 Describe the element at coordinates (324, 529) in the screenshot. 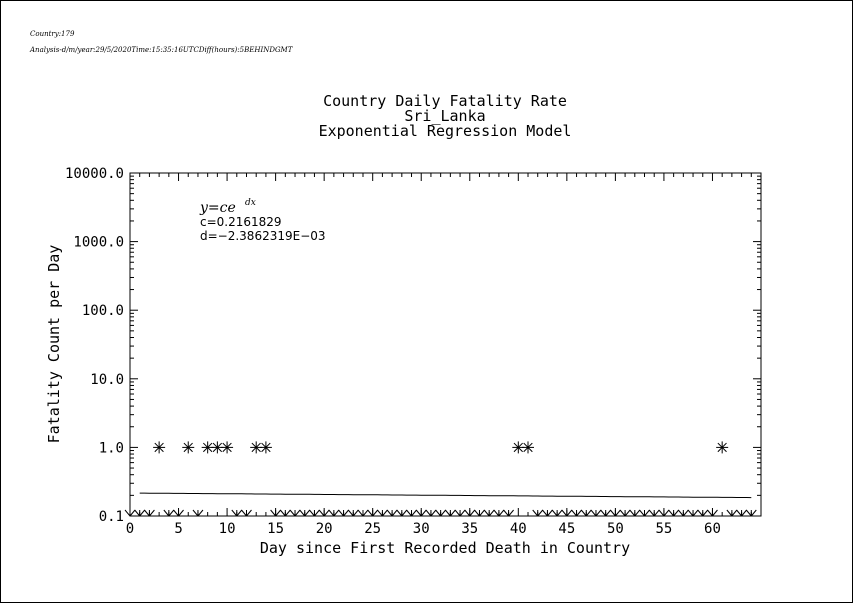

I see `x-tick-label: 20` at that location.